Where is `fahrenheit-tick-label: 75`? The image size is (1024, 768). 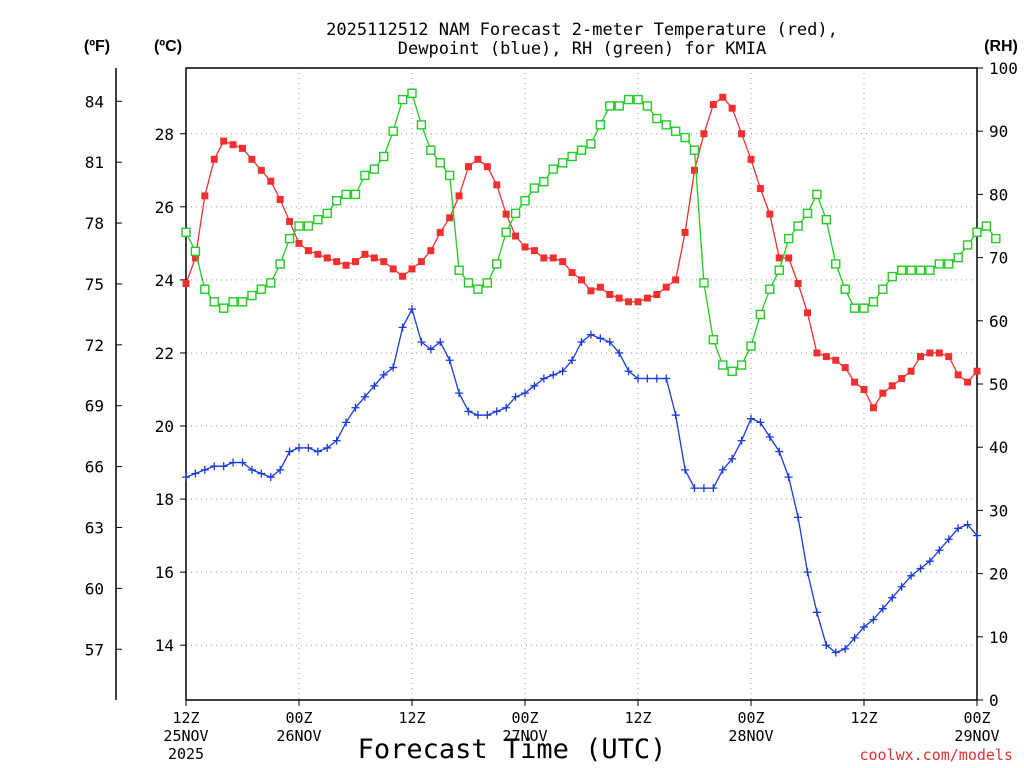 fahrenheit-tick-label: 75 is located at coordinates (94, 284).